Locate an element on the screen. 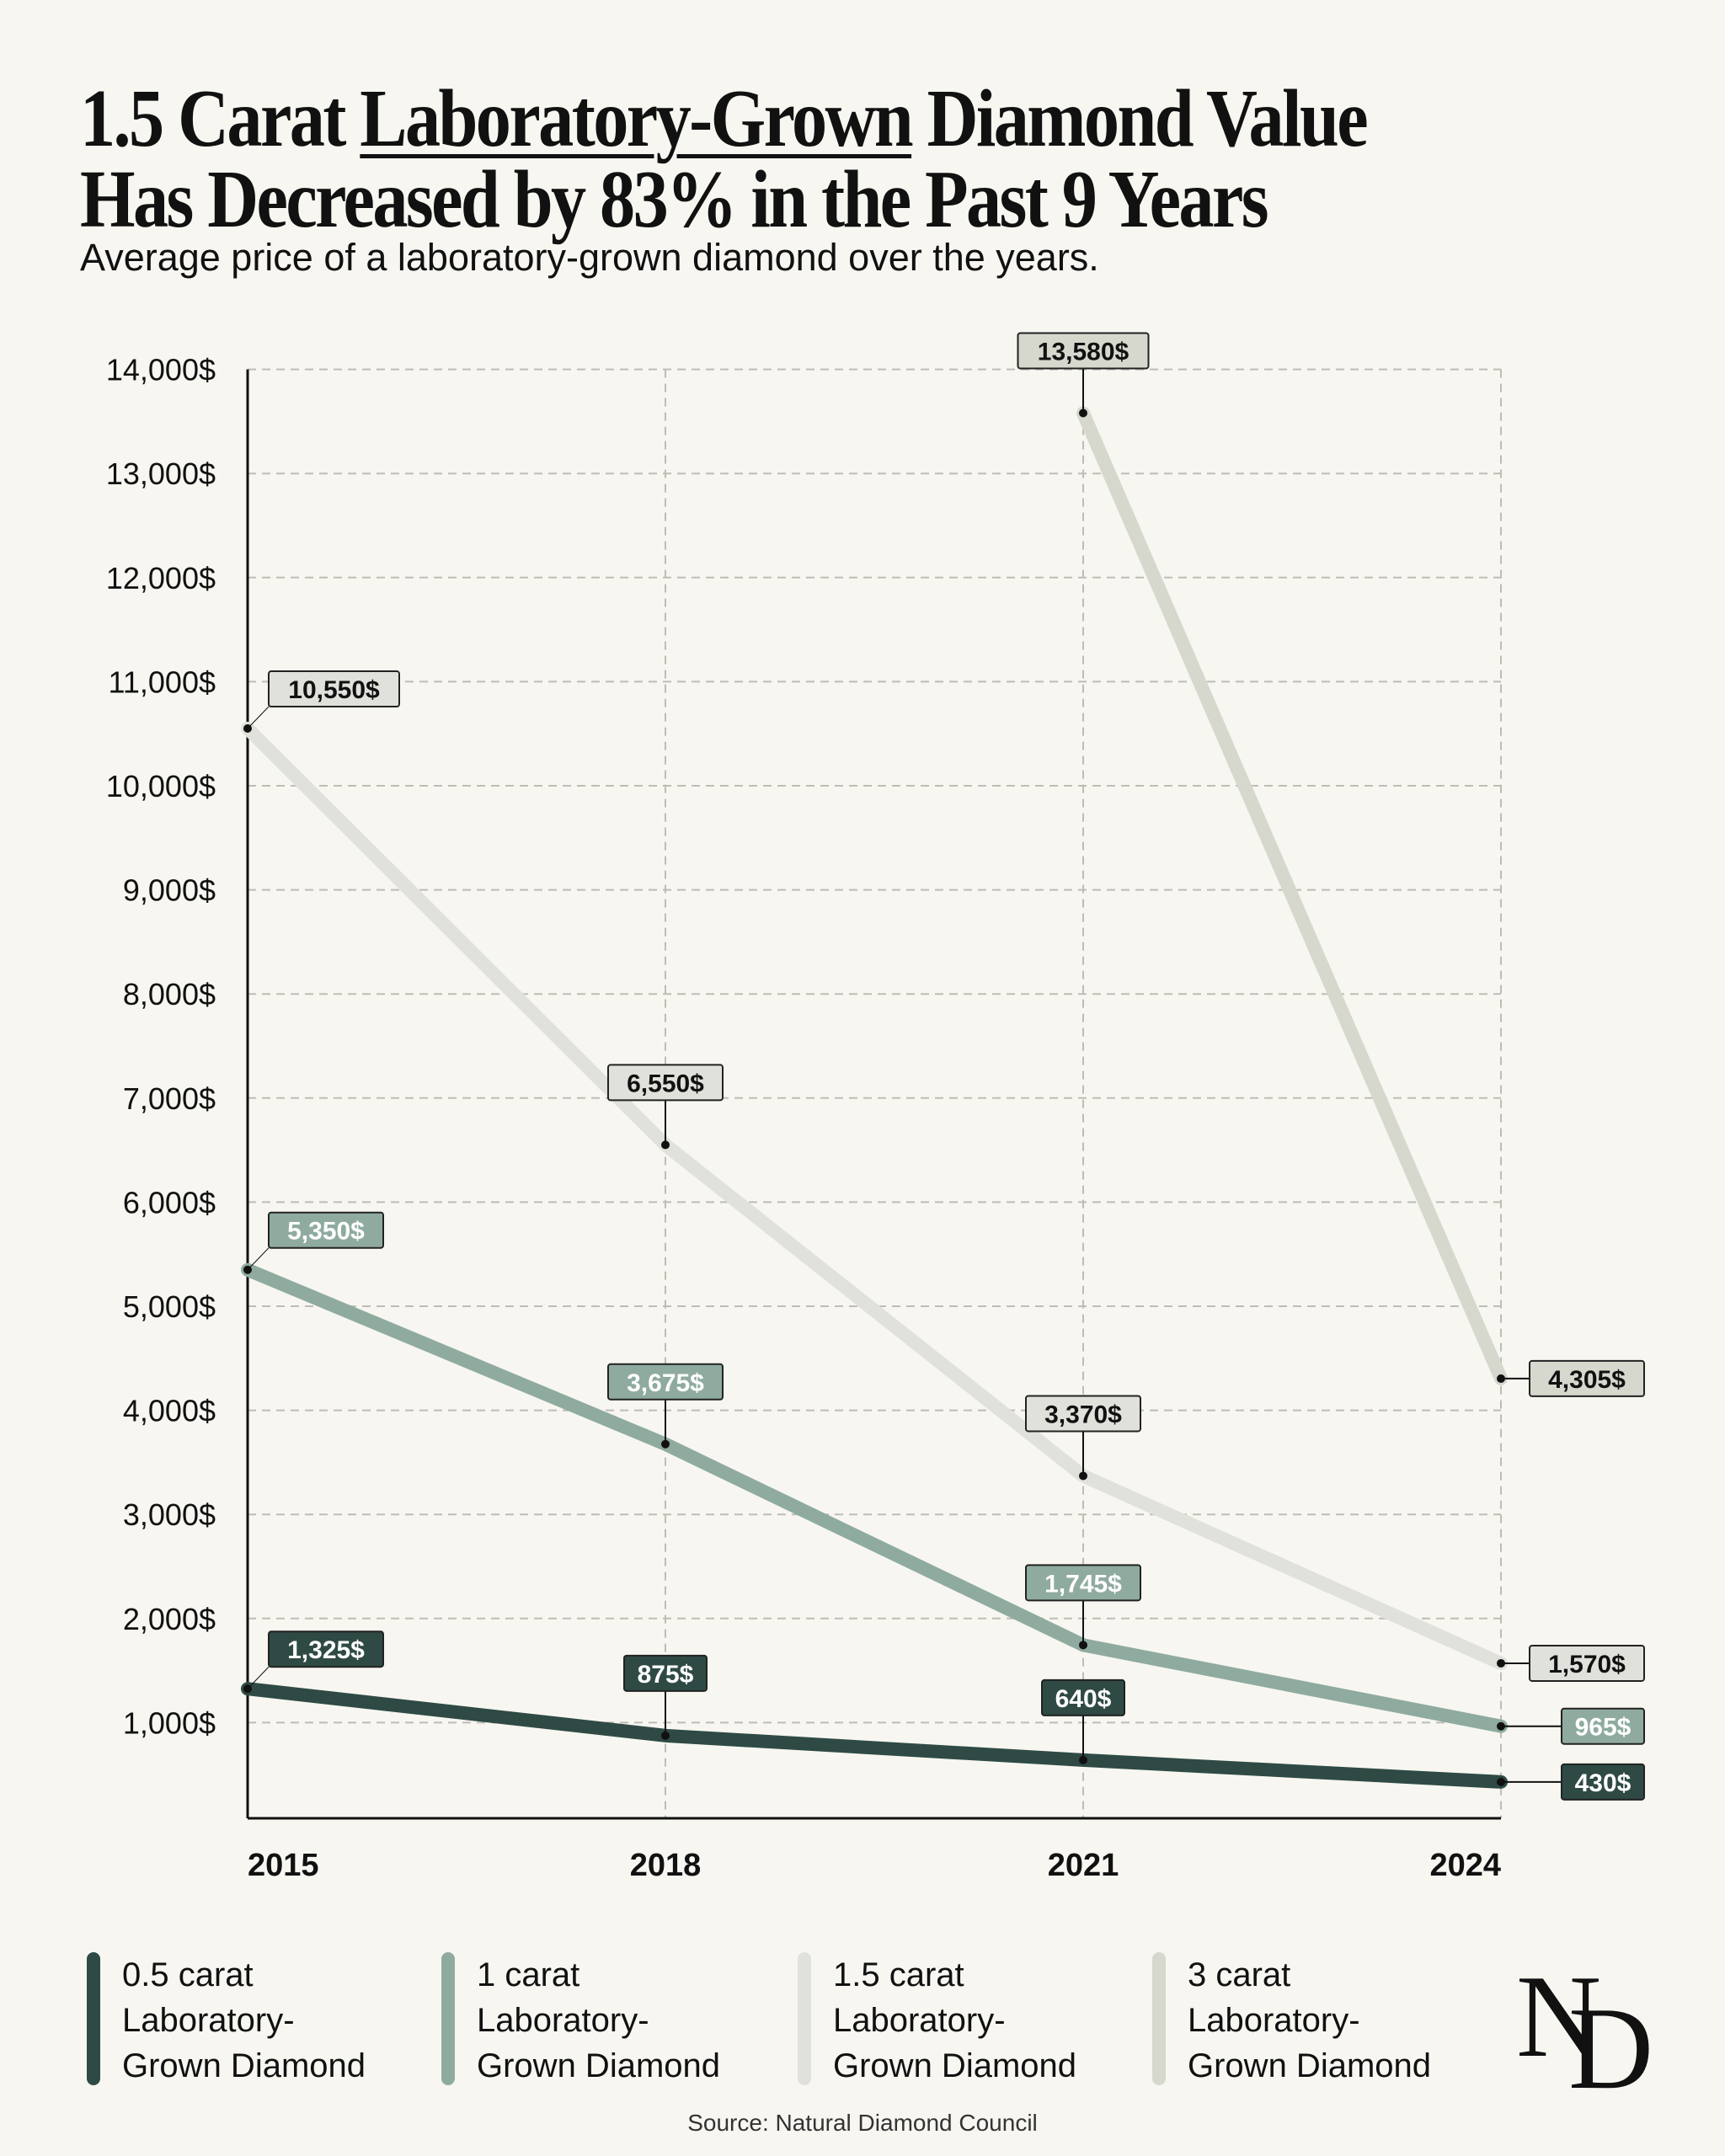 This screenshot has width=1725, height=2156. data-label: 1,325$ is located at coordinates (326, 1650).